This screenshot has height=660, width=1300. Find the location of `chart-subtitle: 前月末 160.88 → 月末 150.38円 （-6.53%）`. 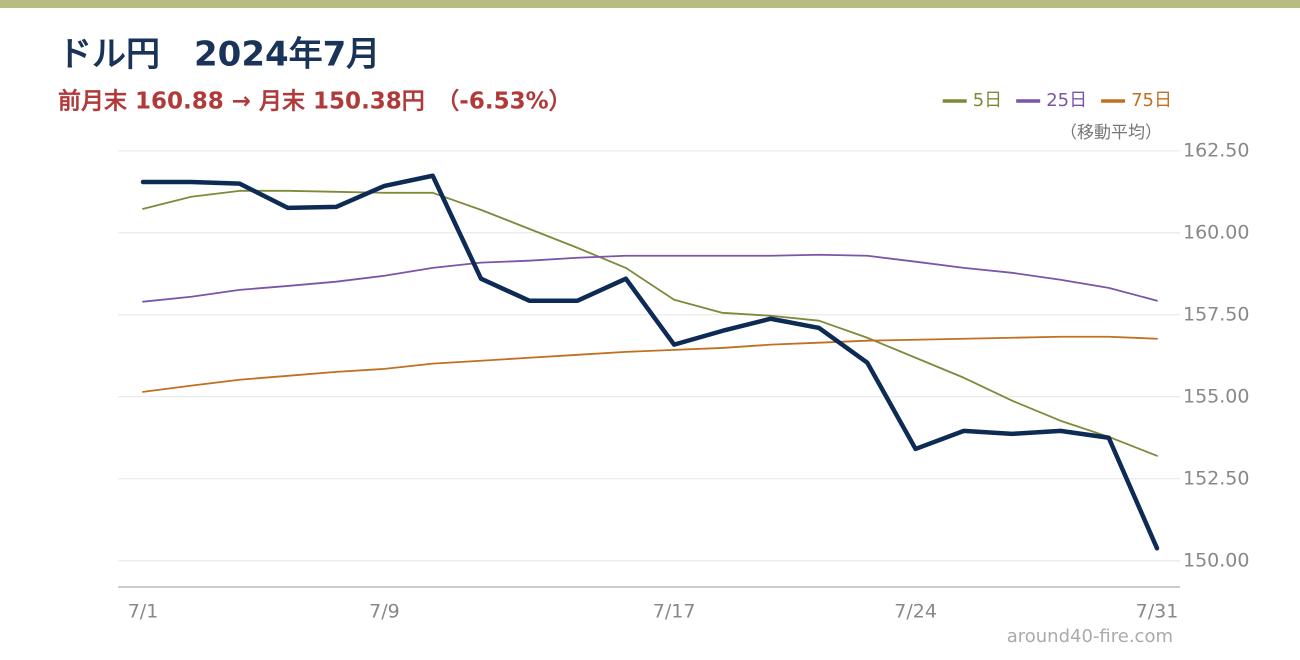

chart-subtitle: 前月末 160.88 → 月末 150.38円 （-6.53%） is located at coordinates (315, 101).